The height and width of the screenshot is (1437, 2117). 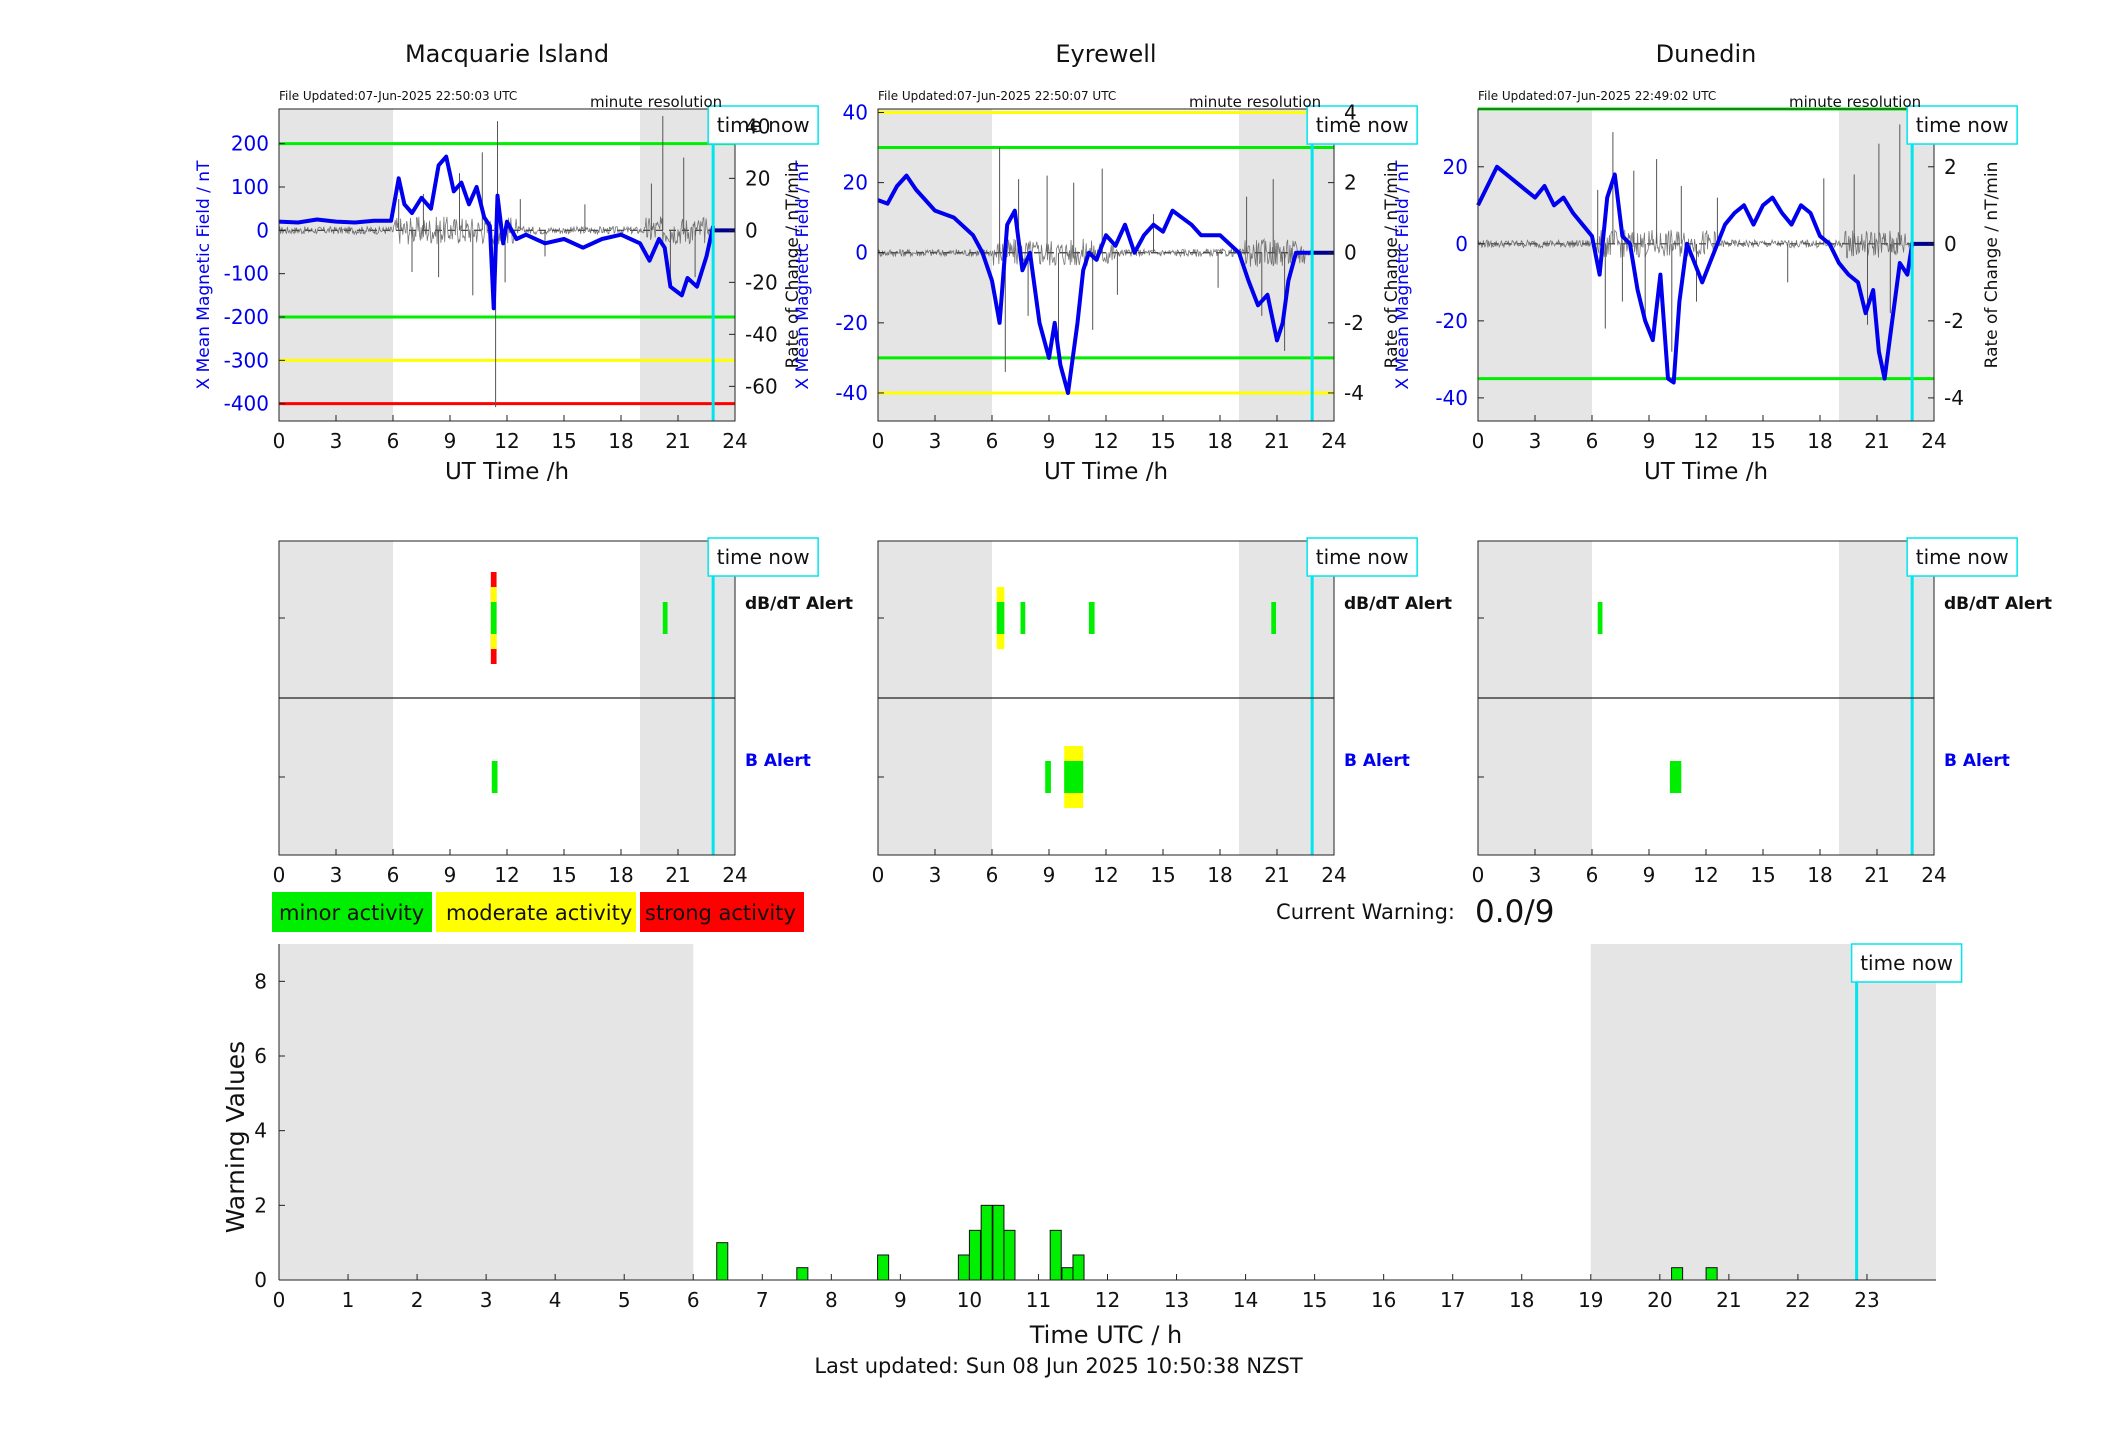 I want to click on macquarie-island-ut-time-label: UT Time /h, so click(x=507, y=472).